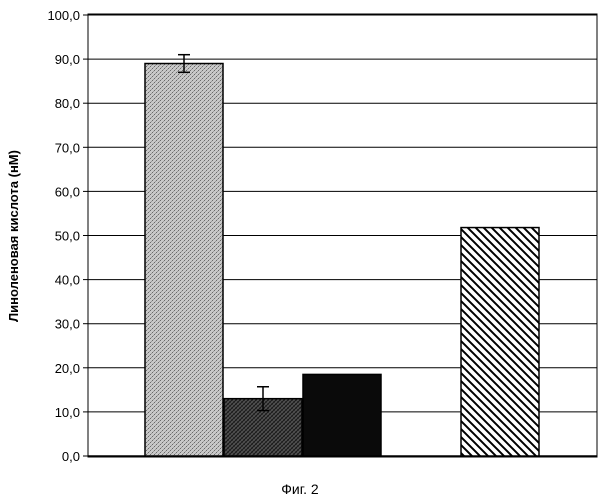 The image size is (605, 500). I want to click on y-tick-label: 40,0, so click(67, 280).